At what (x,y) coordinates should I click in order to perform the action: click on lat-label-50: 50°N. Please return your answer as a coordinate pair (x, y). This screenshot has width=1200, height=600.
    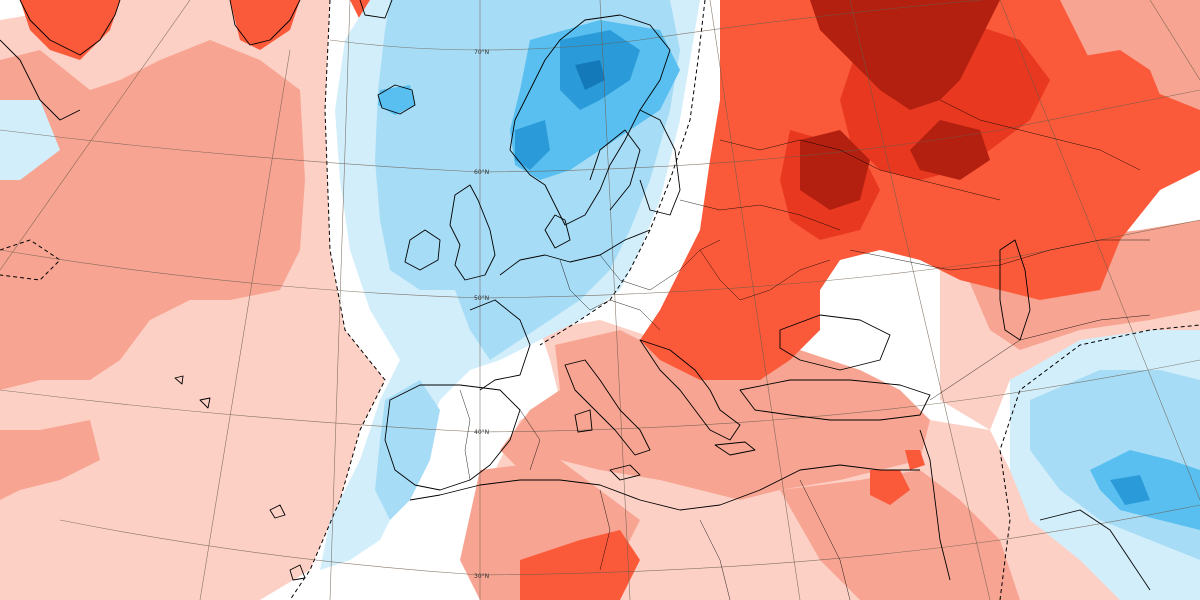
    Looking at the image, I should click on (481, 298).